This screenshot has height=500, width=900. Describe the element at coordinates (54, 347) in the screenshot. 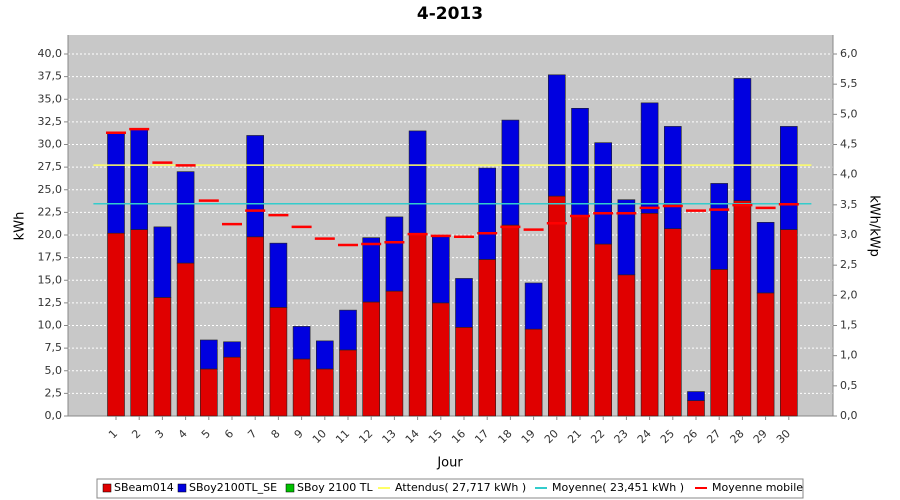

I see `y-tick-label: 7,5` at that location.